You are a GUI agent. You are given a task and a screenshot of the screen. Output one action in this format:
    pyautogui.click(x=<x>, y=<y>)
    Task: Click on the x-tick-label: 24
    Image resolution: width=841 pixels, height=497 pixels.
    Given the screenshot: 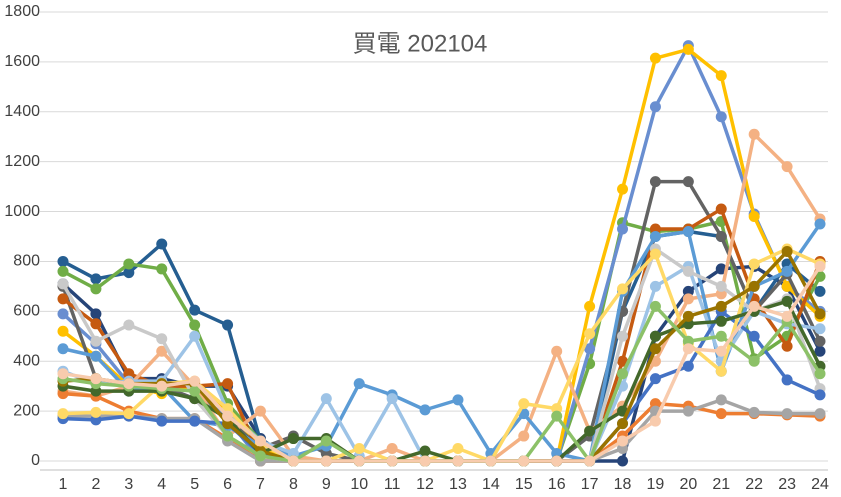 What is the action you would take?
    pyautogui.click(x=820, y=484)
    